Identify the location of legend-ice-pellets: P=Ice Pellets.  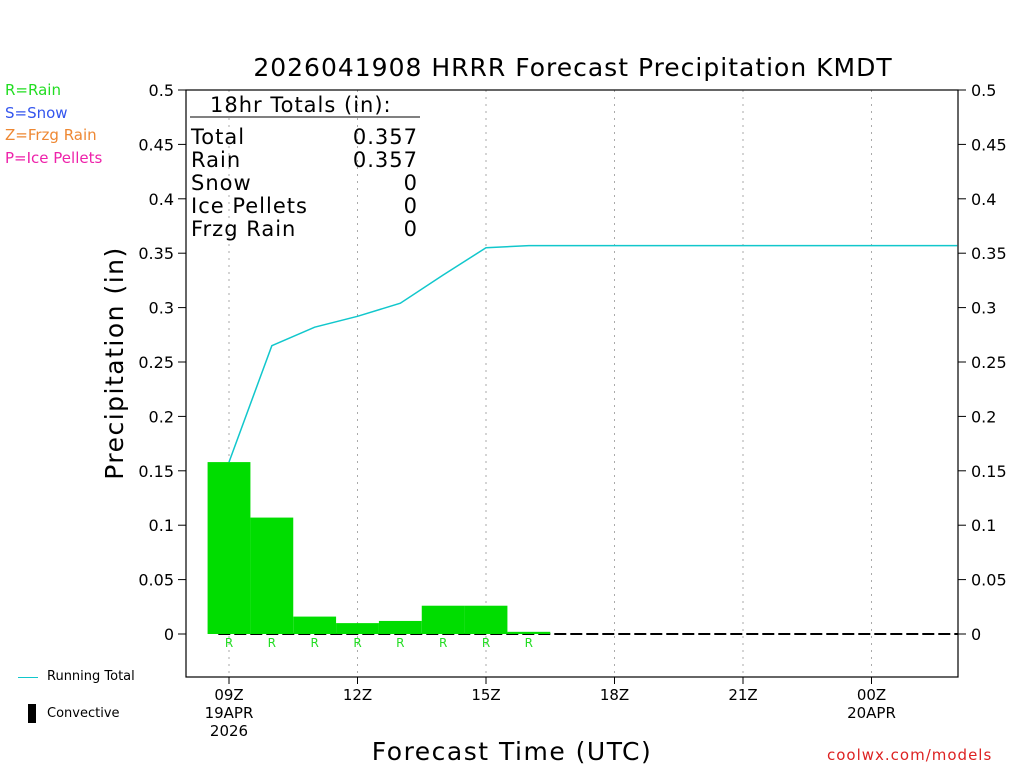
(54, 158).